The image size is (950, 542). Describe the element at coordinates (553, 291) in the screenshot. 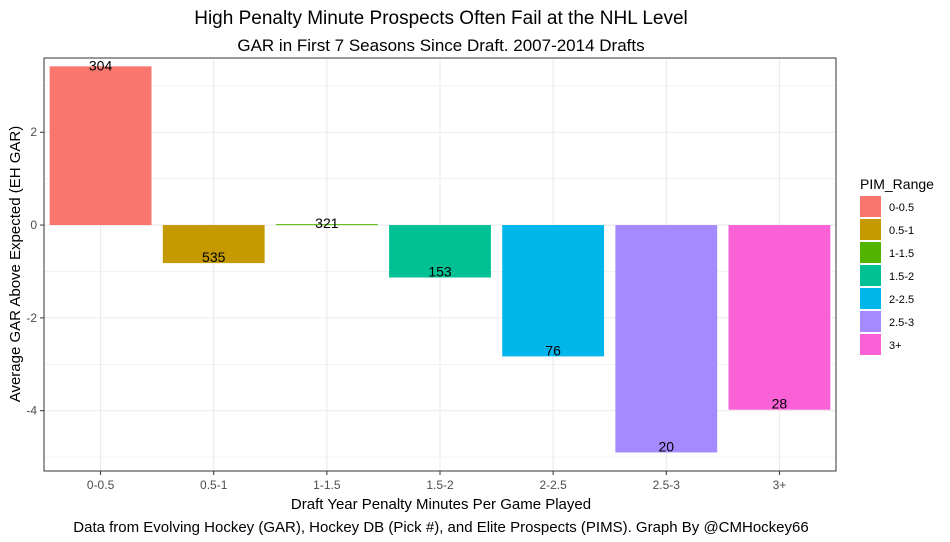

I see `bar-2-2.5` at that location.